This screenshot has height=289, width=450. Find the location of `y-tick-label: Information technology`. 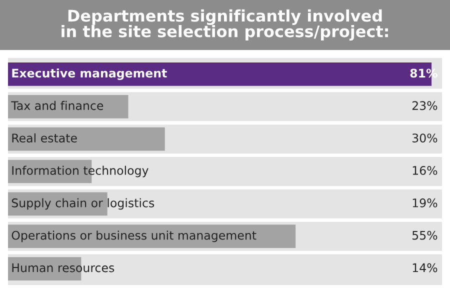

y-tick-label: Information technology is located at coordinates (80, 172).